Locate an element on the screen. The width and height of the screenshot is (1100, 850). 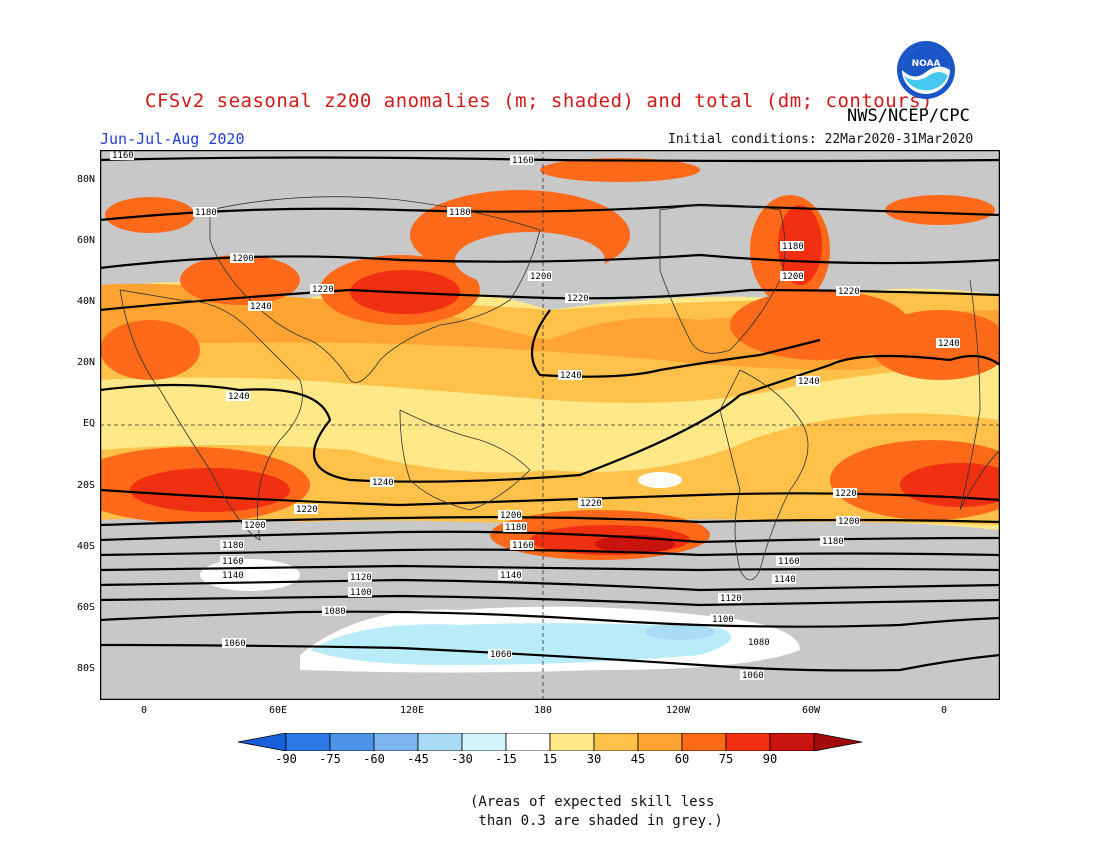
colorbar-label: 75 is located at coordinates (726, 759).